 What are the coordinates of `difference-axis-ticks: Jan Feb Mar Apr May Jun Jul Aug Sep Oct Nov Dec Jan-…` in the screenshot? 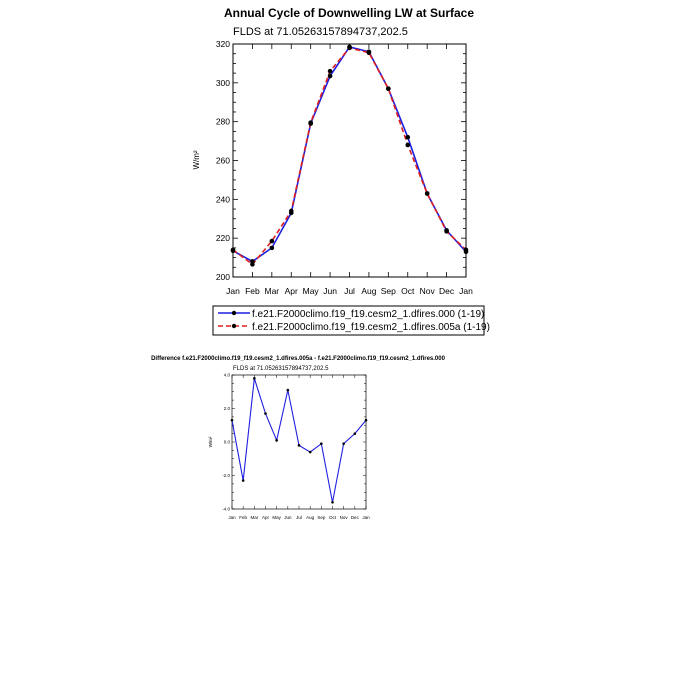 It's located at (296, 447).